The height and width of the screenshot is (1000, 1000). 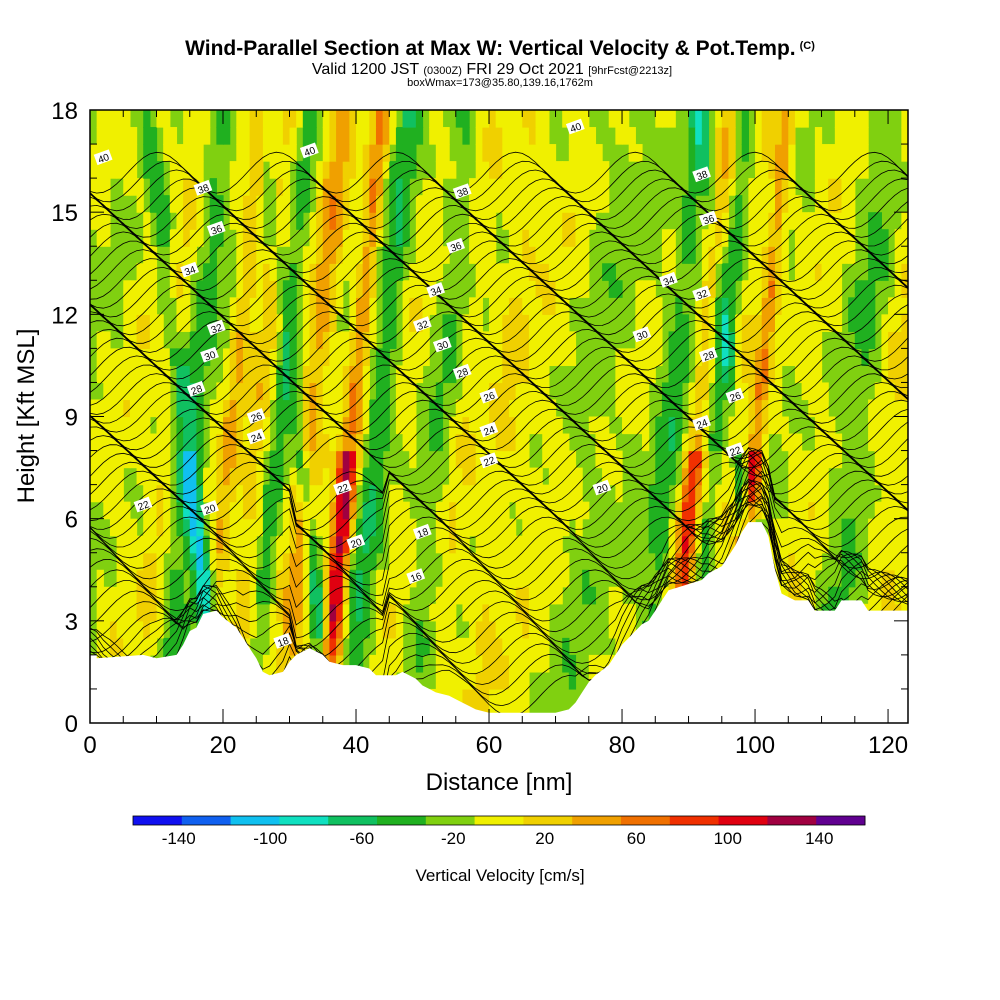 What do you see at coordinates (144, 506) in the screenshot?
I see `contour-label-text: 22` at bounding box center [144, 506].